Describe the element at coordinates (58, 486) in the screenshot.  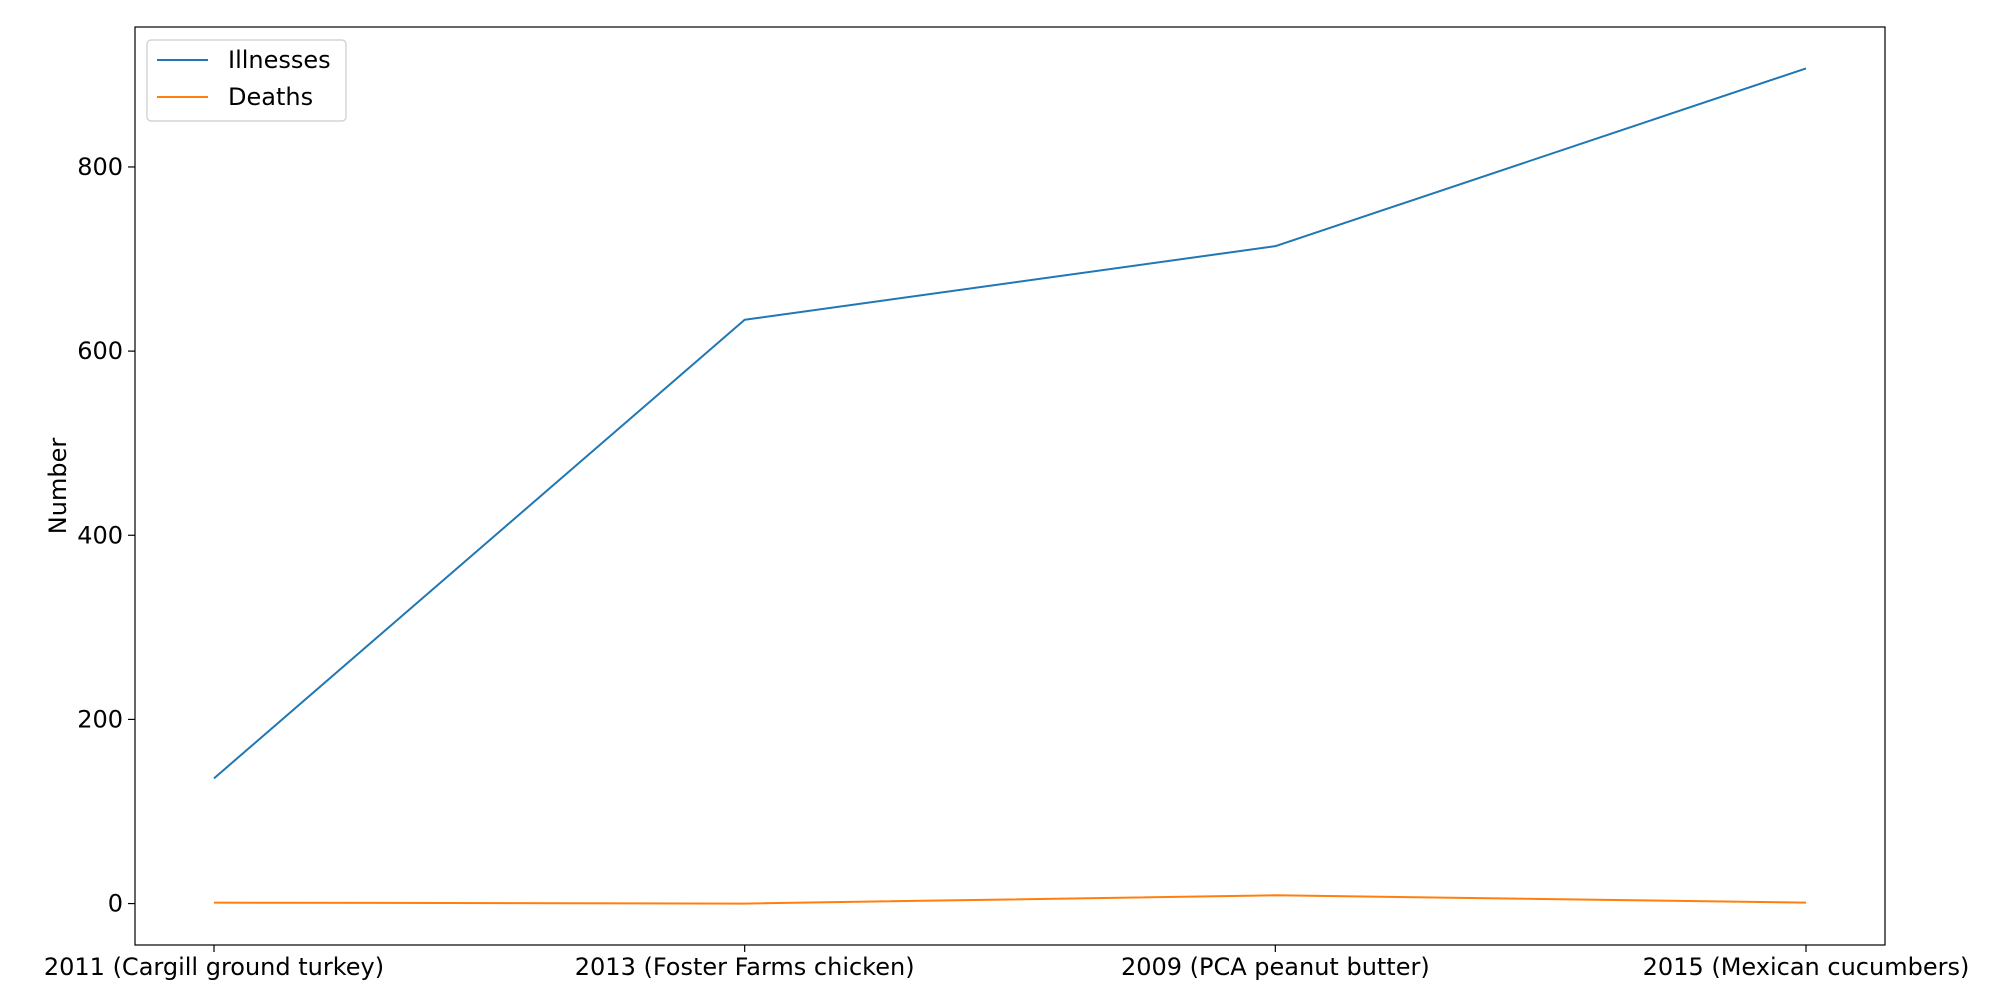
I see `y-axis-label: Number` at that location.